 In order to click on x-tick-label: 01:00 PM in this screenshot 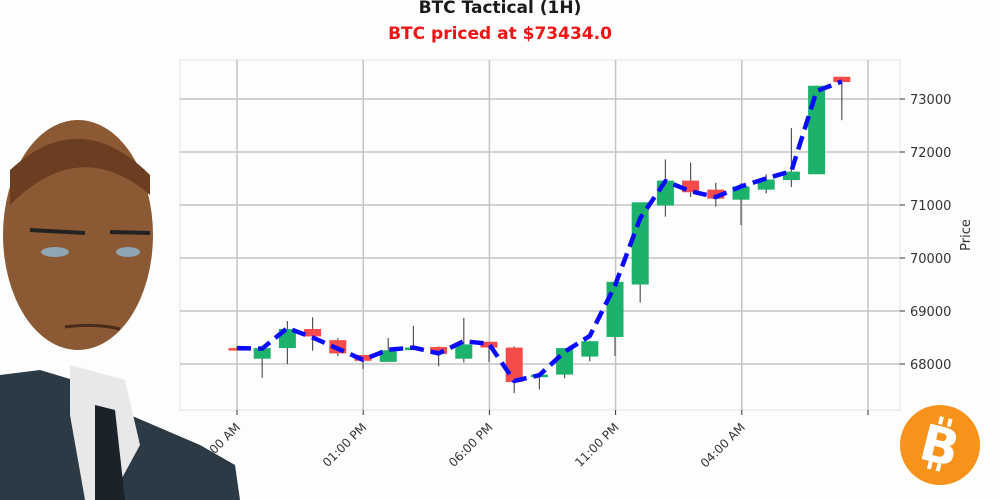, I will do `click(344, 444)`.